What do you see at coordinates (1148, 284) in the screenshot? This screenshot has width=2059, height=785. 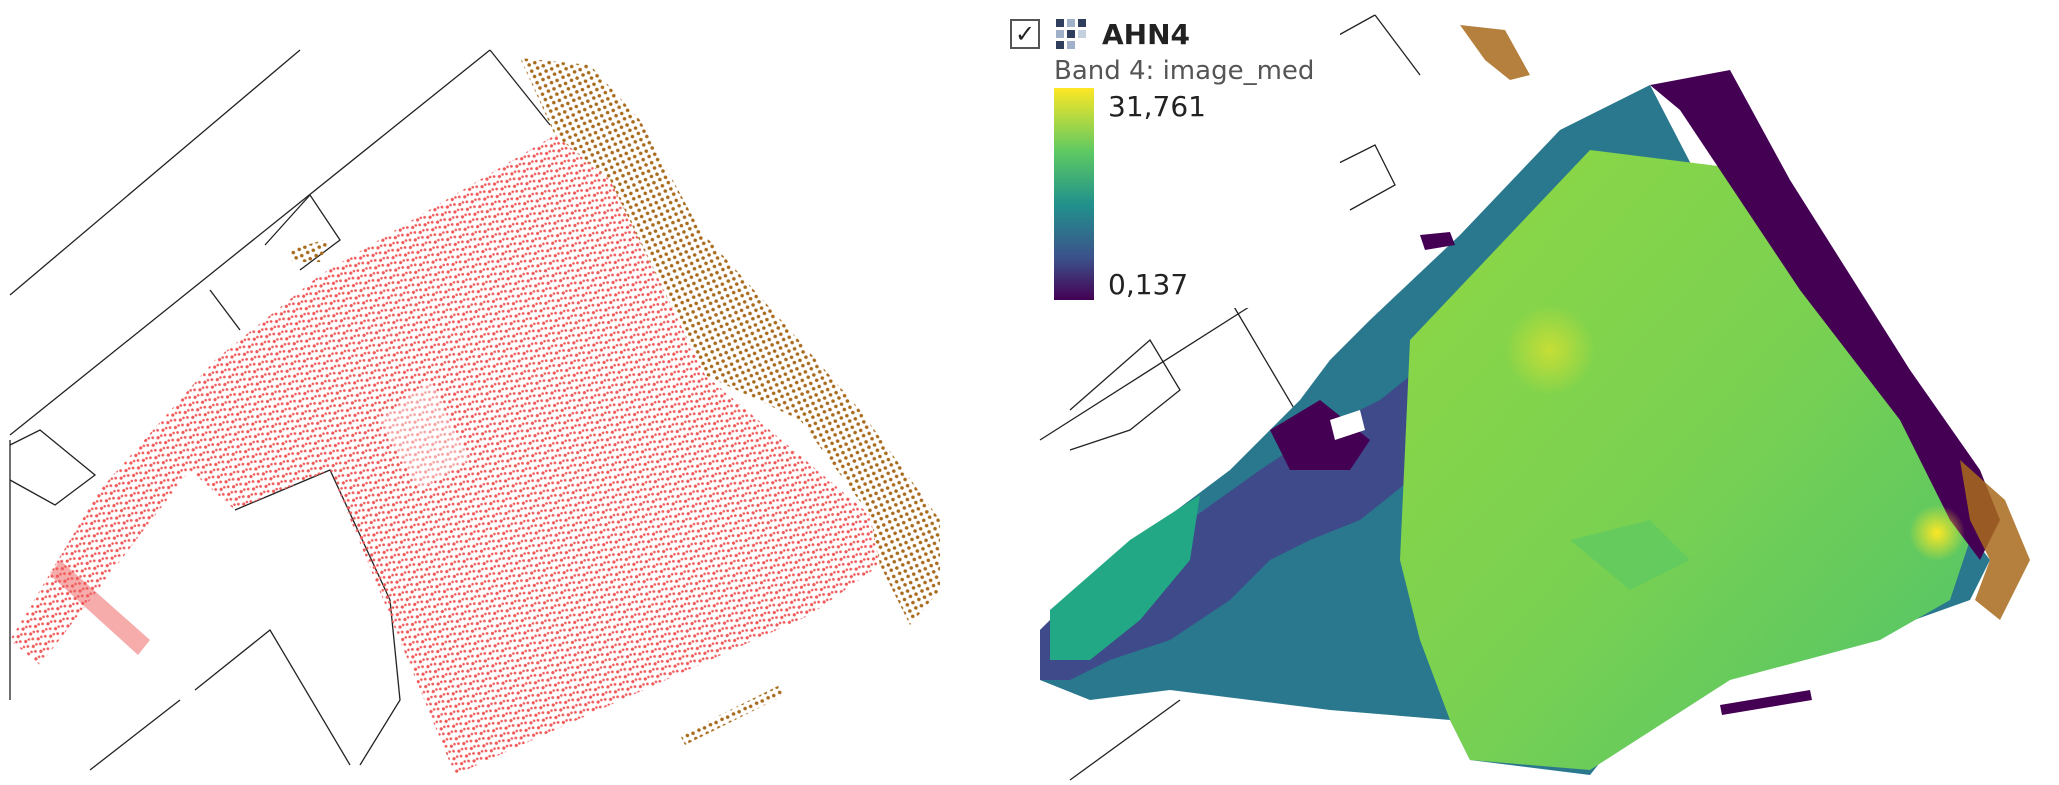 I see `ramp-min-label: 0,137` at bounding box center [1148, 284].